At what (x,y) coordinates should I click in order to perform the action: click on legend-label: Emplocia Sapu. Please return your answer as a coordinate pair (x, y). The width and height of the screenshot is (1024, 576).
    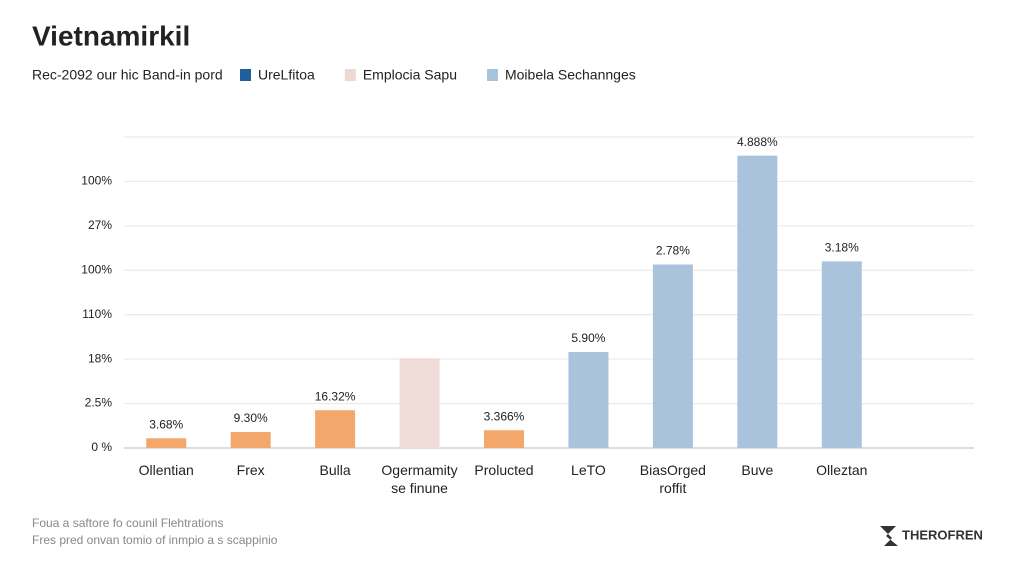
    Looking at the image, I should click on (410, 75).